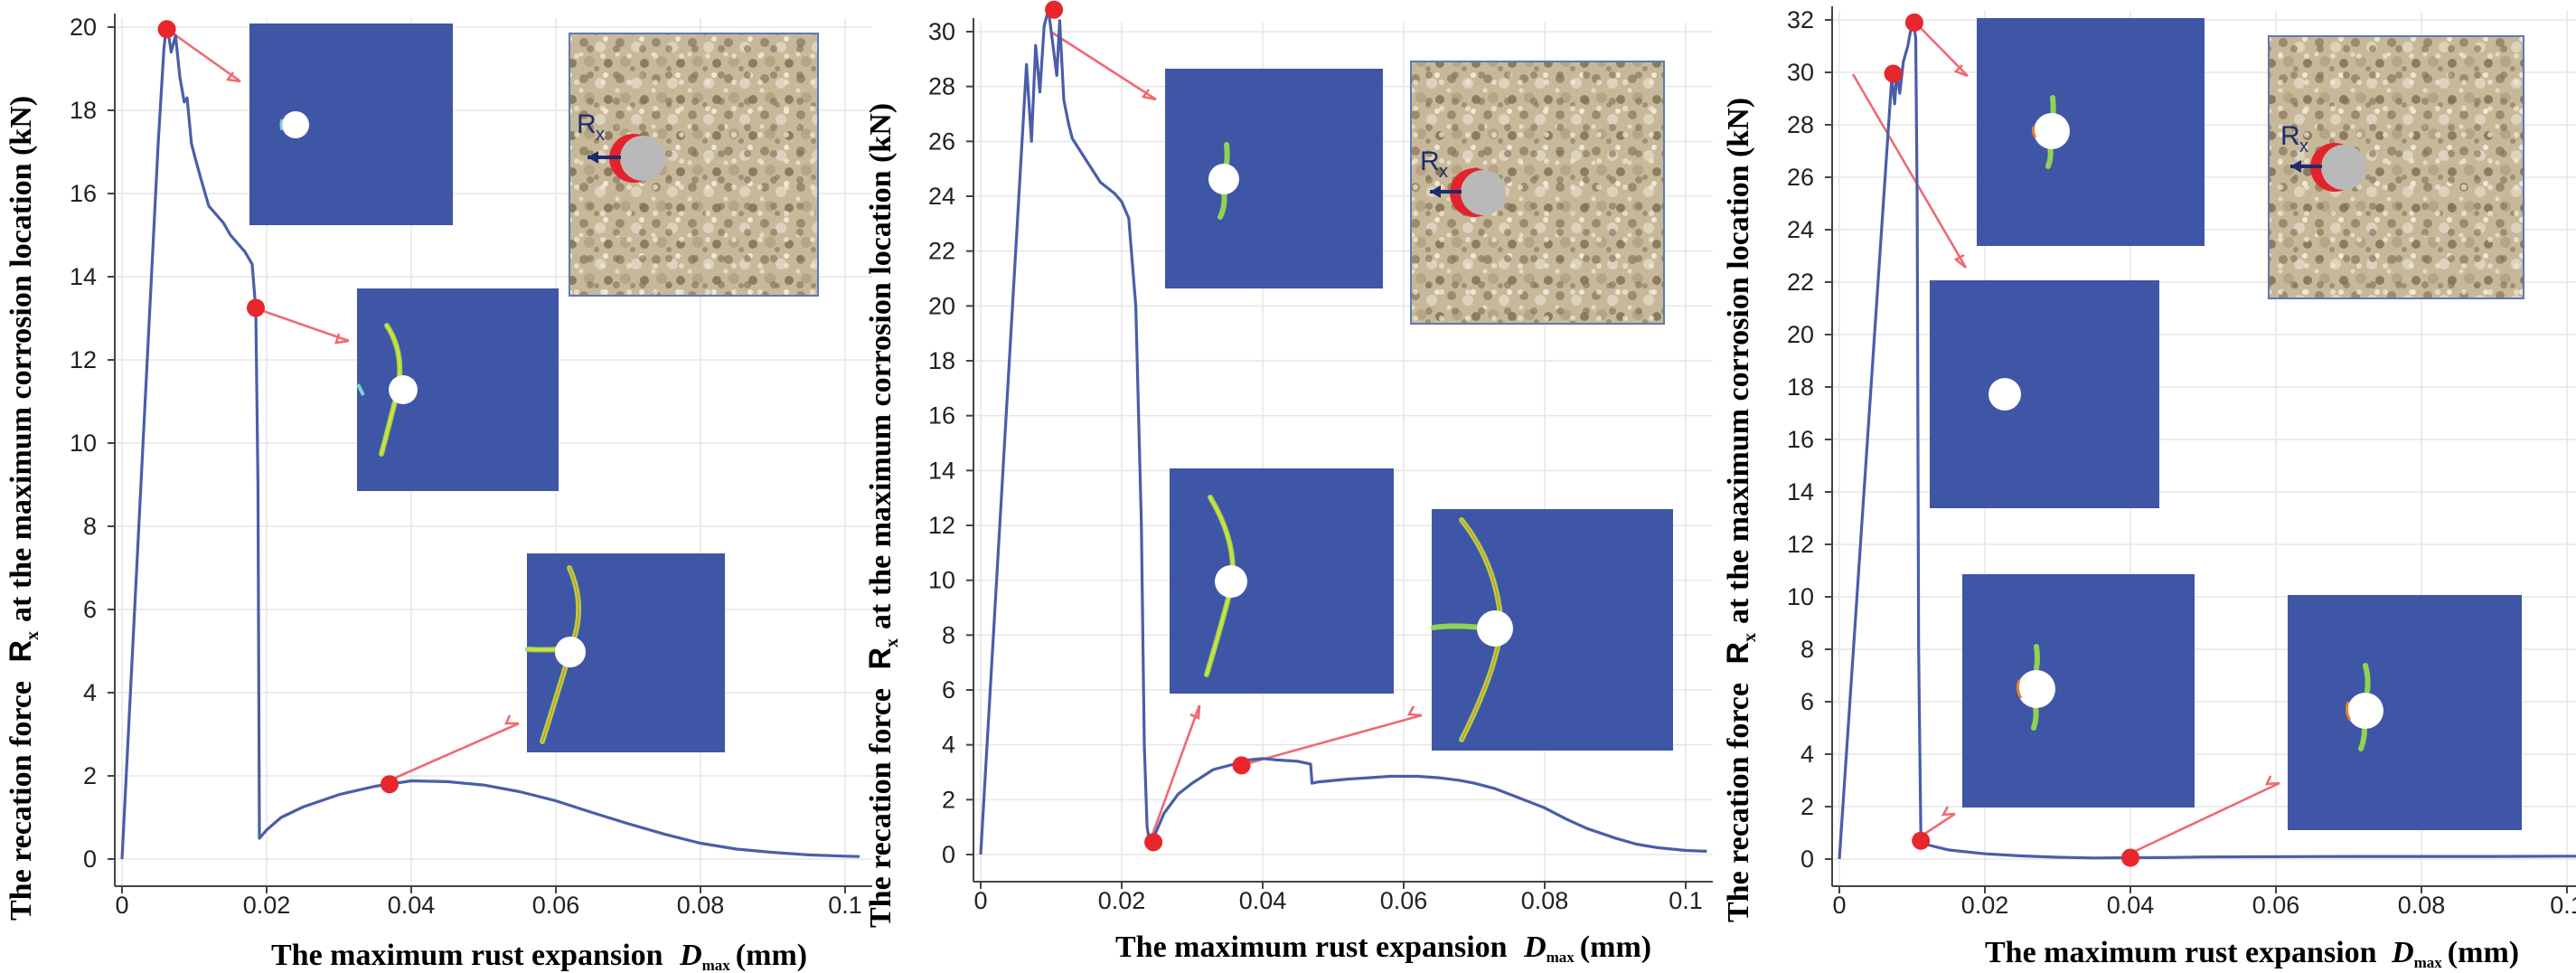 This screenshot has width=2576, height=973. What do you see at coordinates (1174, 775) in the screenshot?
I see `arrow-2b` at bounding box center [1174, 775].